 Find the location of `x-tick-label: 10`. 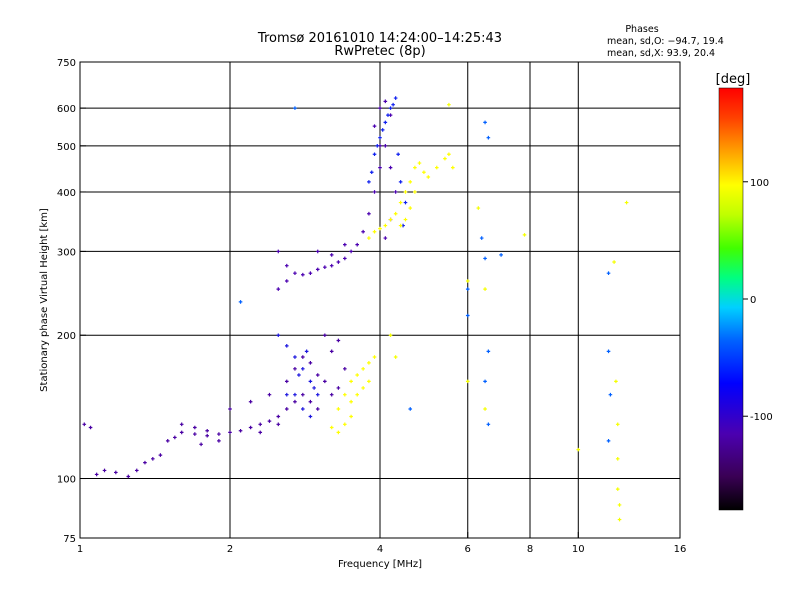

x-tick-label: 10 is located at coordinates (578, 549).